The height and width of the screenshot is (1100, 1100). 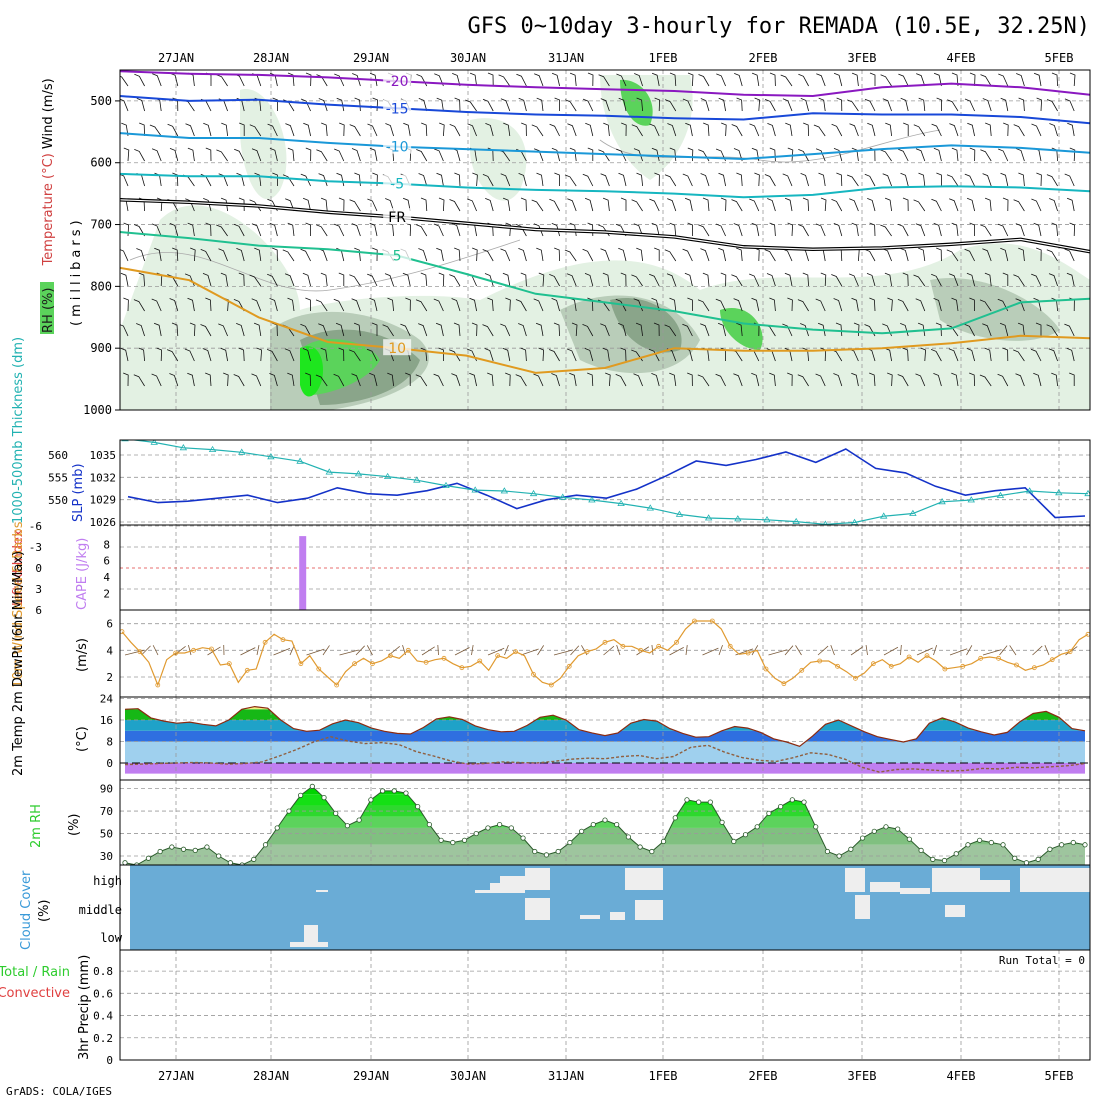 What do you see at coordinates (103, 522) in the screenshot?
I see `slp-tick: 1026` at bounding box center [103, 522].